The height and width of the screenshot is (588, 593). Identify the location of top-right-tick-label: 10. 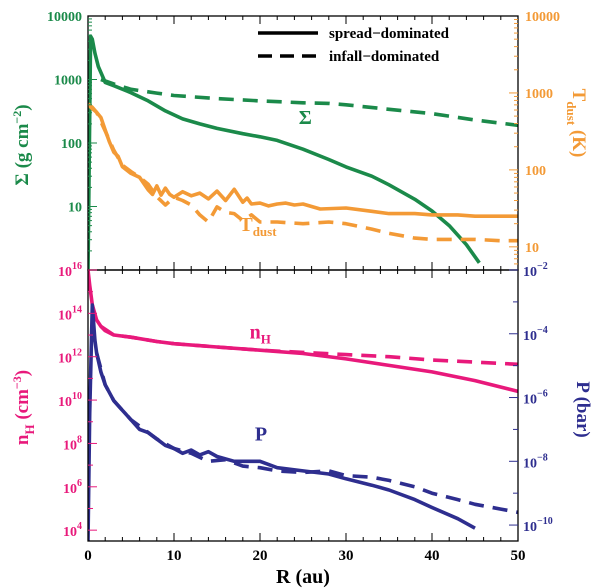
(532, 248).